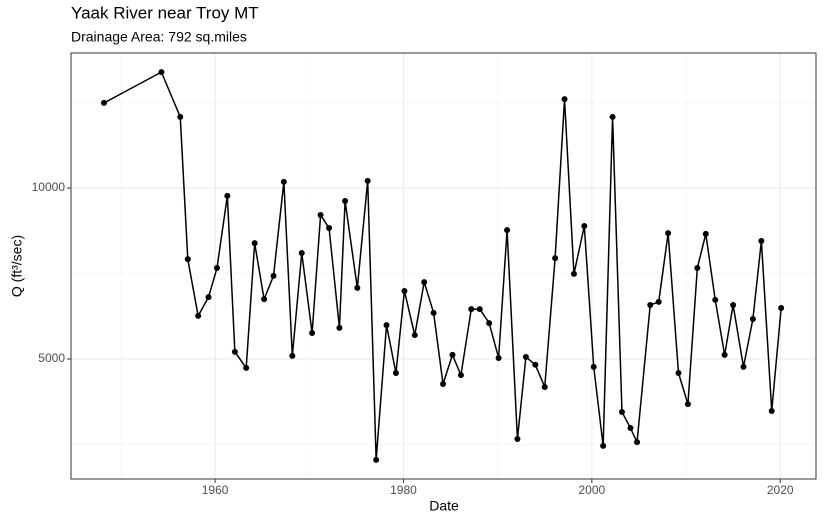 The image size is (825, 522). What do you see at coordinates (403, 490) in the screenshot?
I see `x-tick-label: 1980` at bounding box center [403, 490].